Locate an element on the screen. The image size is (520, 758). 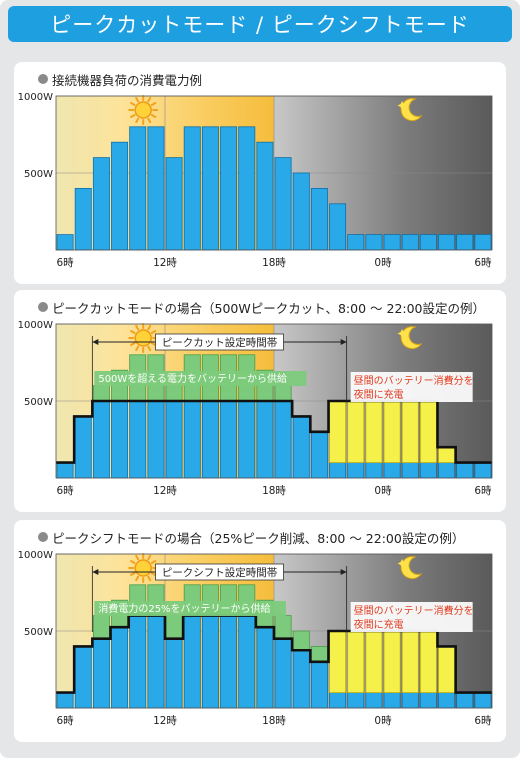
y-tick-label: 500W is located at coordinates (38, 402).